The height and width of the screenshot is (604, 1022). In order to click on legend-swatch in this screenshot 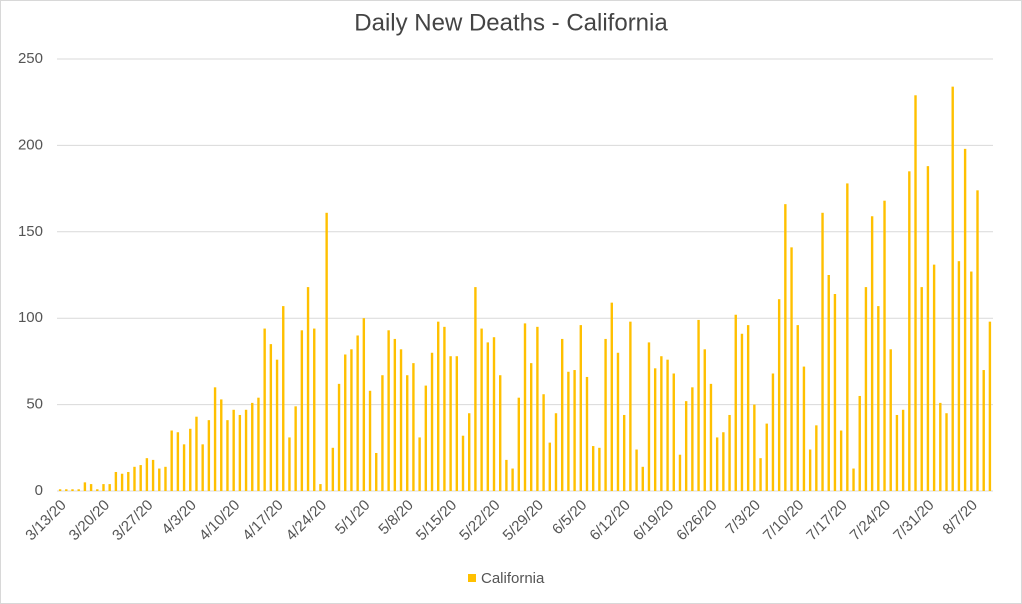, I will do `click(472, 578)`.